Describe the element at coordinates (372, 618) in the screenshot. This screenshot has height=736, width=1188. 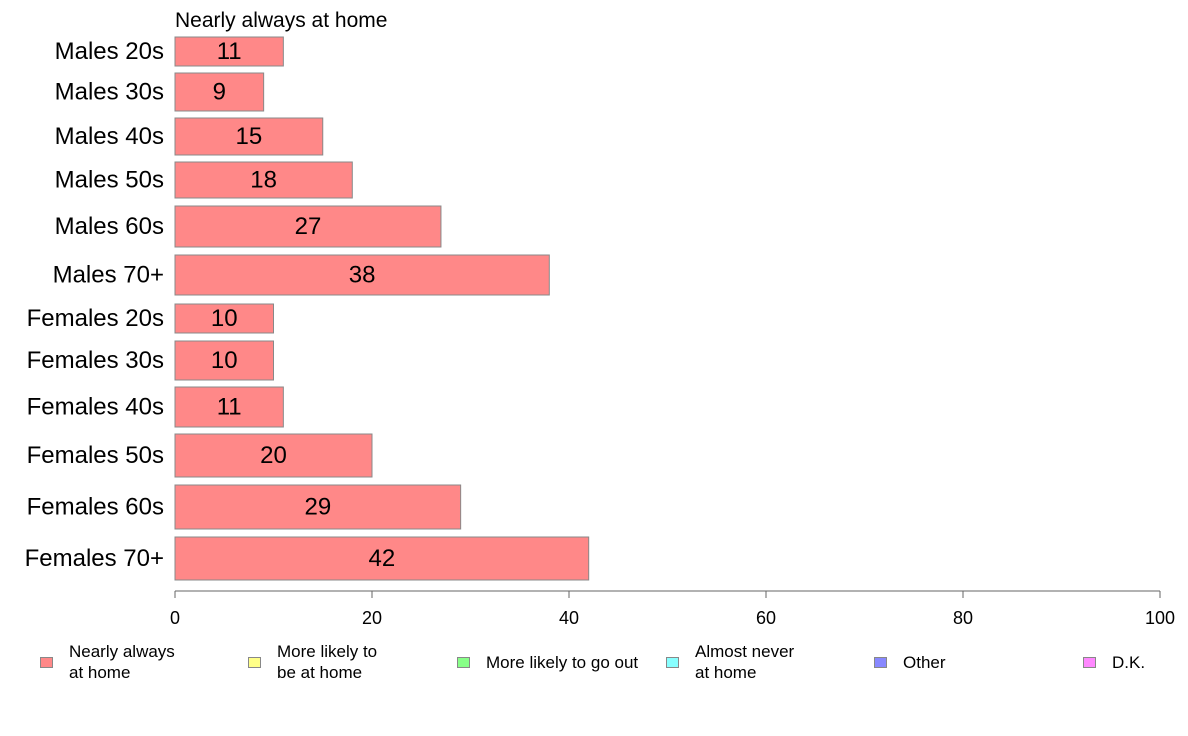
I see `x-tick-label-1: 20` at that location.